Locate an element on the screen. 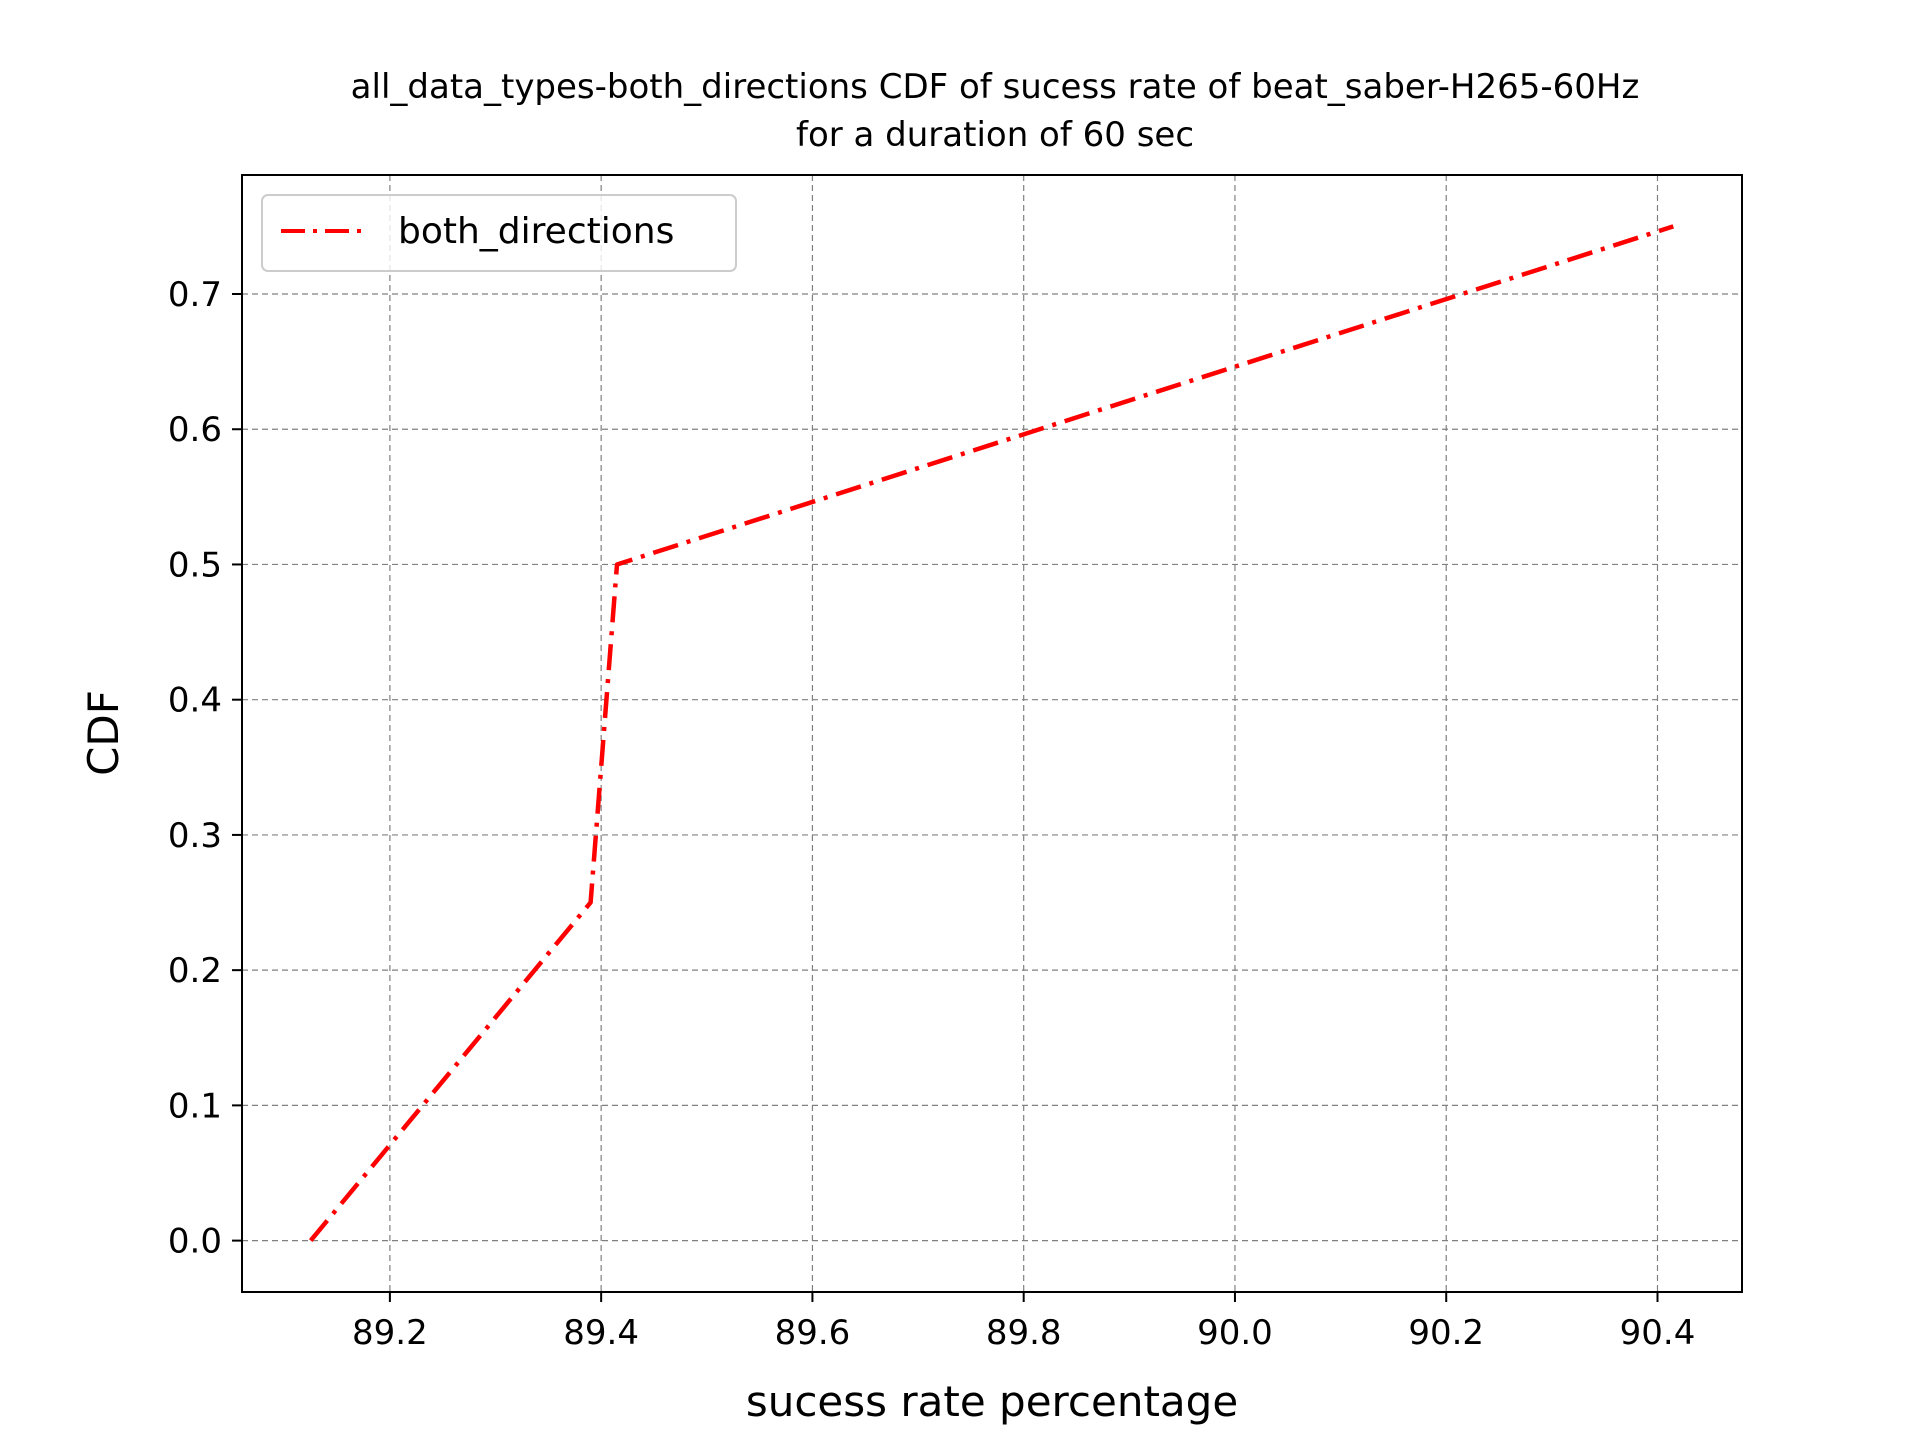 The height and width of the screenshot is (1445, 1920). y-tick-label: 0.2 is located at coordinates (195, 971).